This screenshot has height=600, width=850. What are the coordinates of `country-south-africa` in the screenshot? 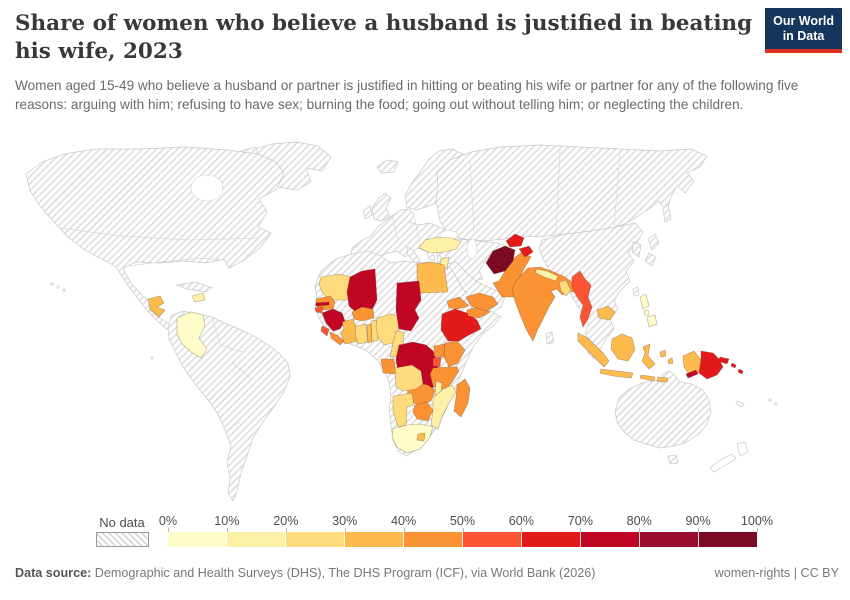 It's located at (412, 438).